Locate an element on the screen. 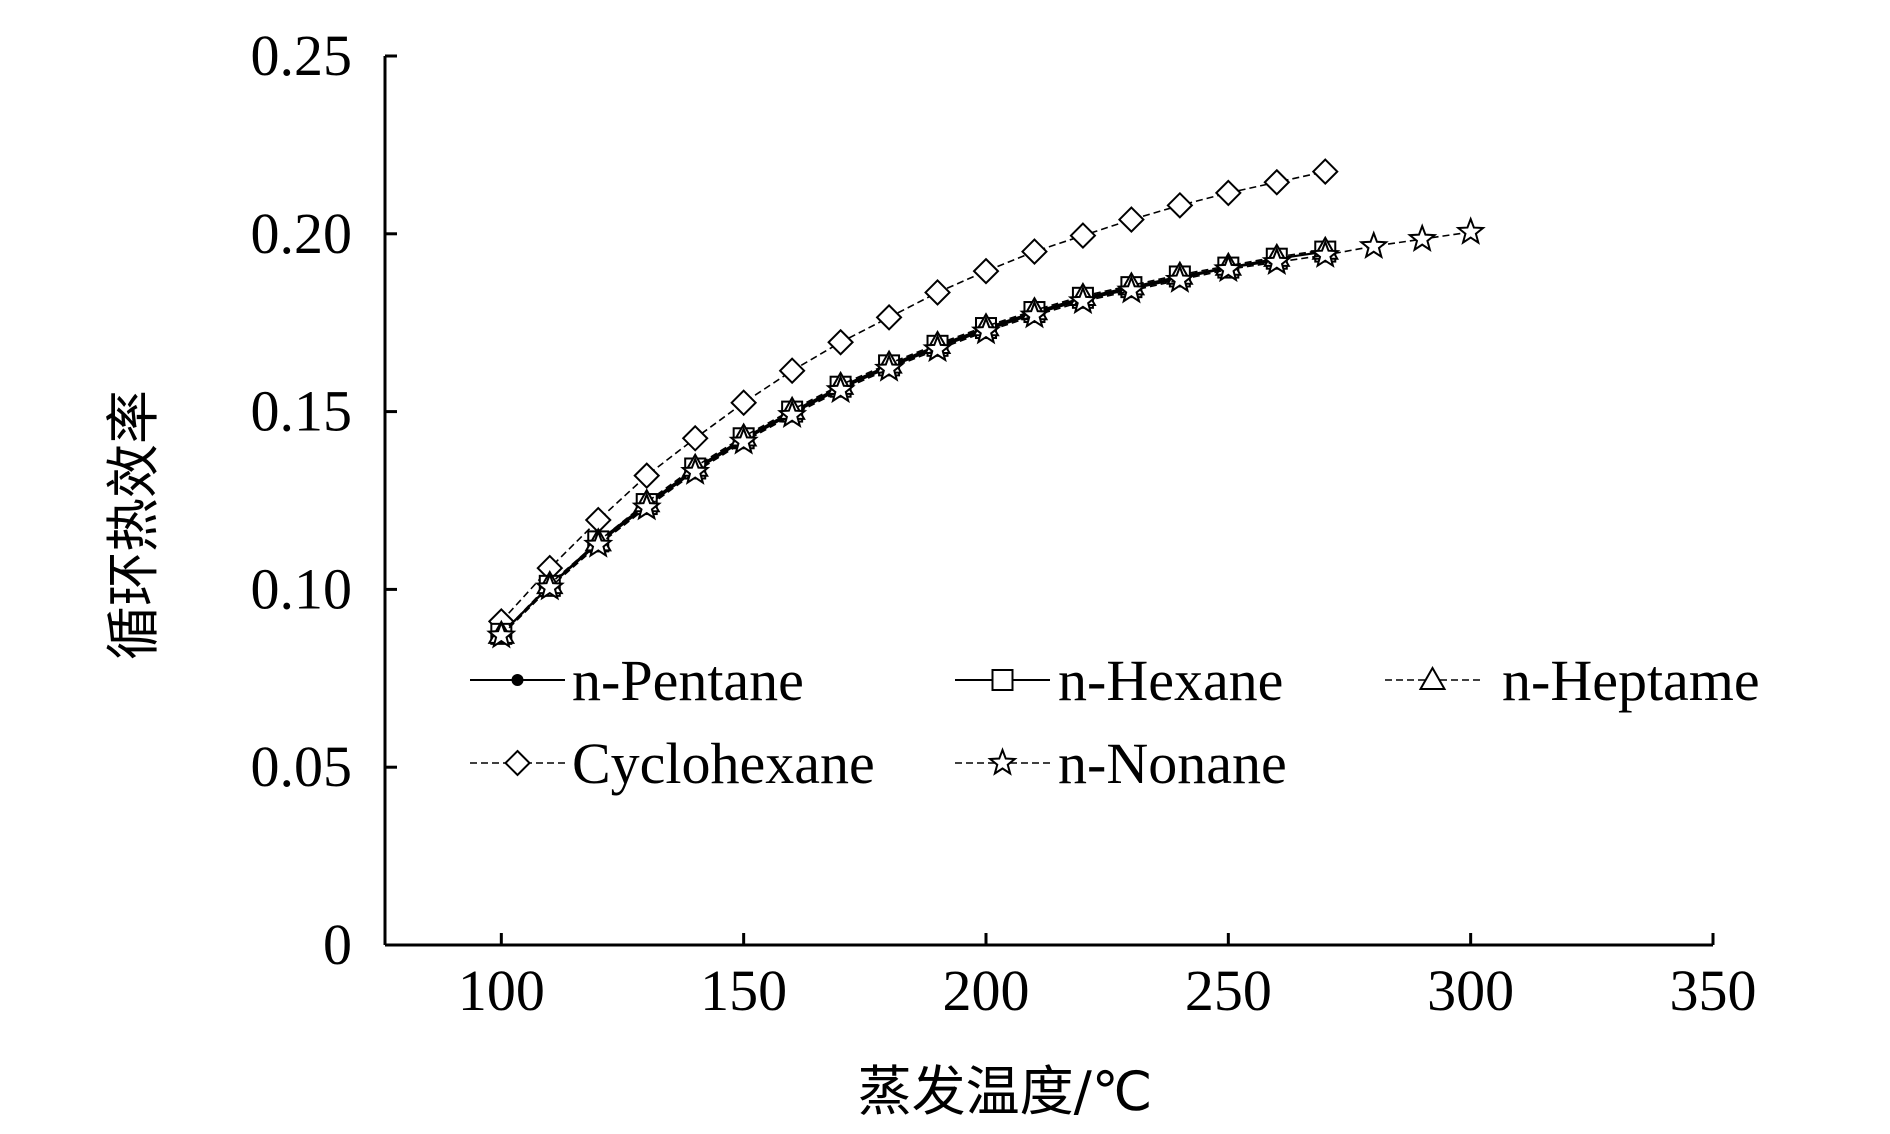 The height and width of the screenshot is (1134, 1890). x-axis-ticks: 100 150 200 250 300 350 is located at coordinates (1107, 978).